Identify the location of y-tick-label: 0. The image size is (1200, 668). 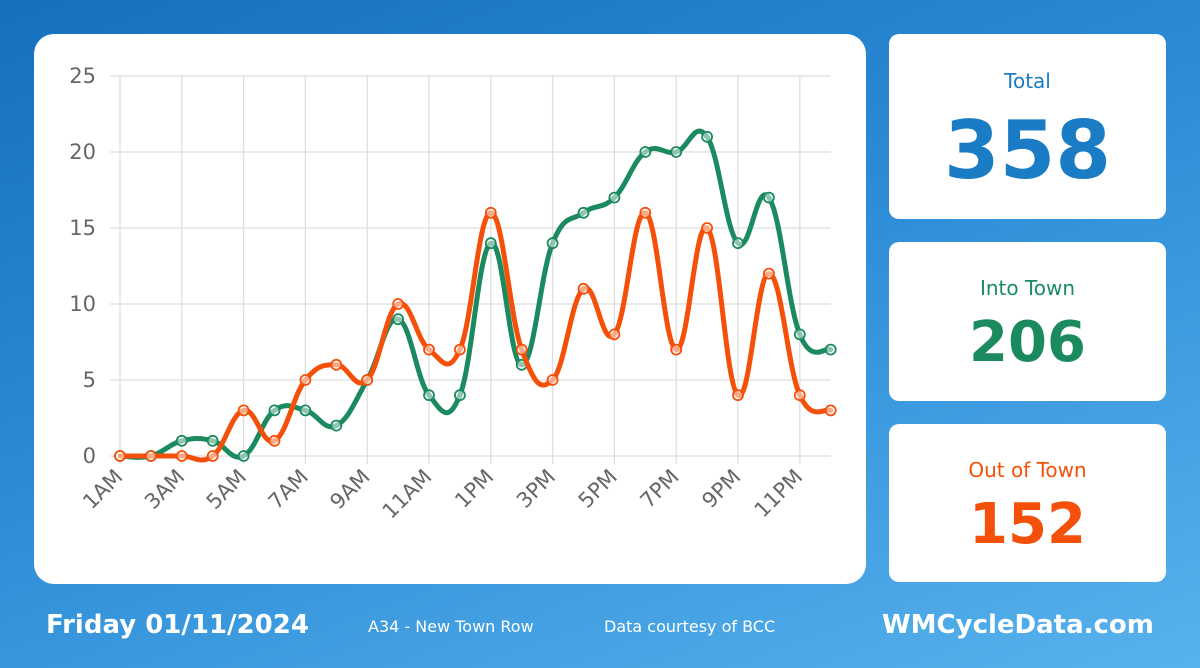
(89, 456).